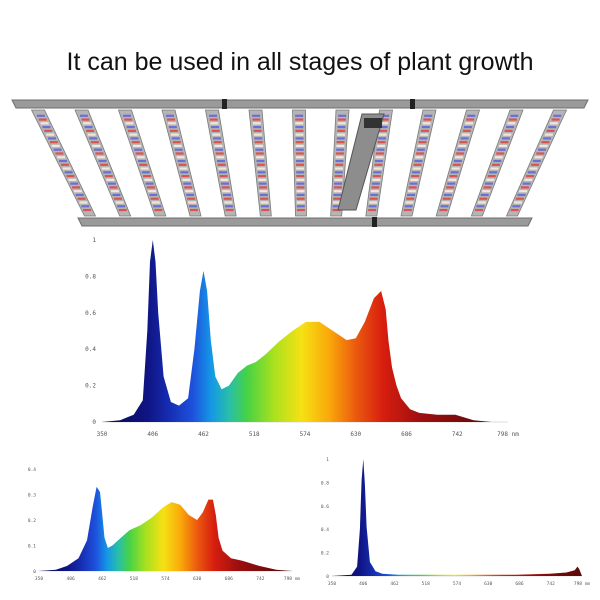 This screenshot has width=600, height=600. I want to click on bottom-rail, so click(305, 222).